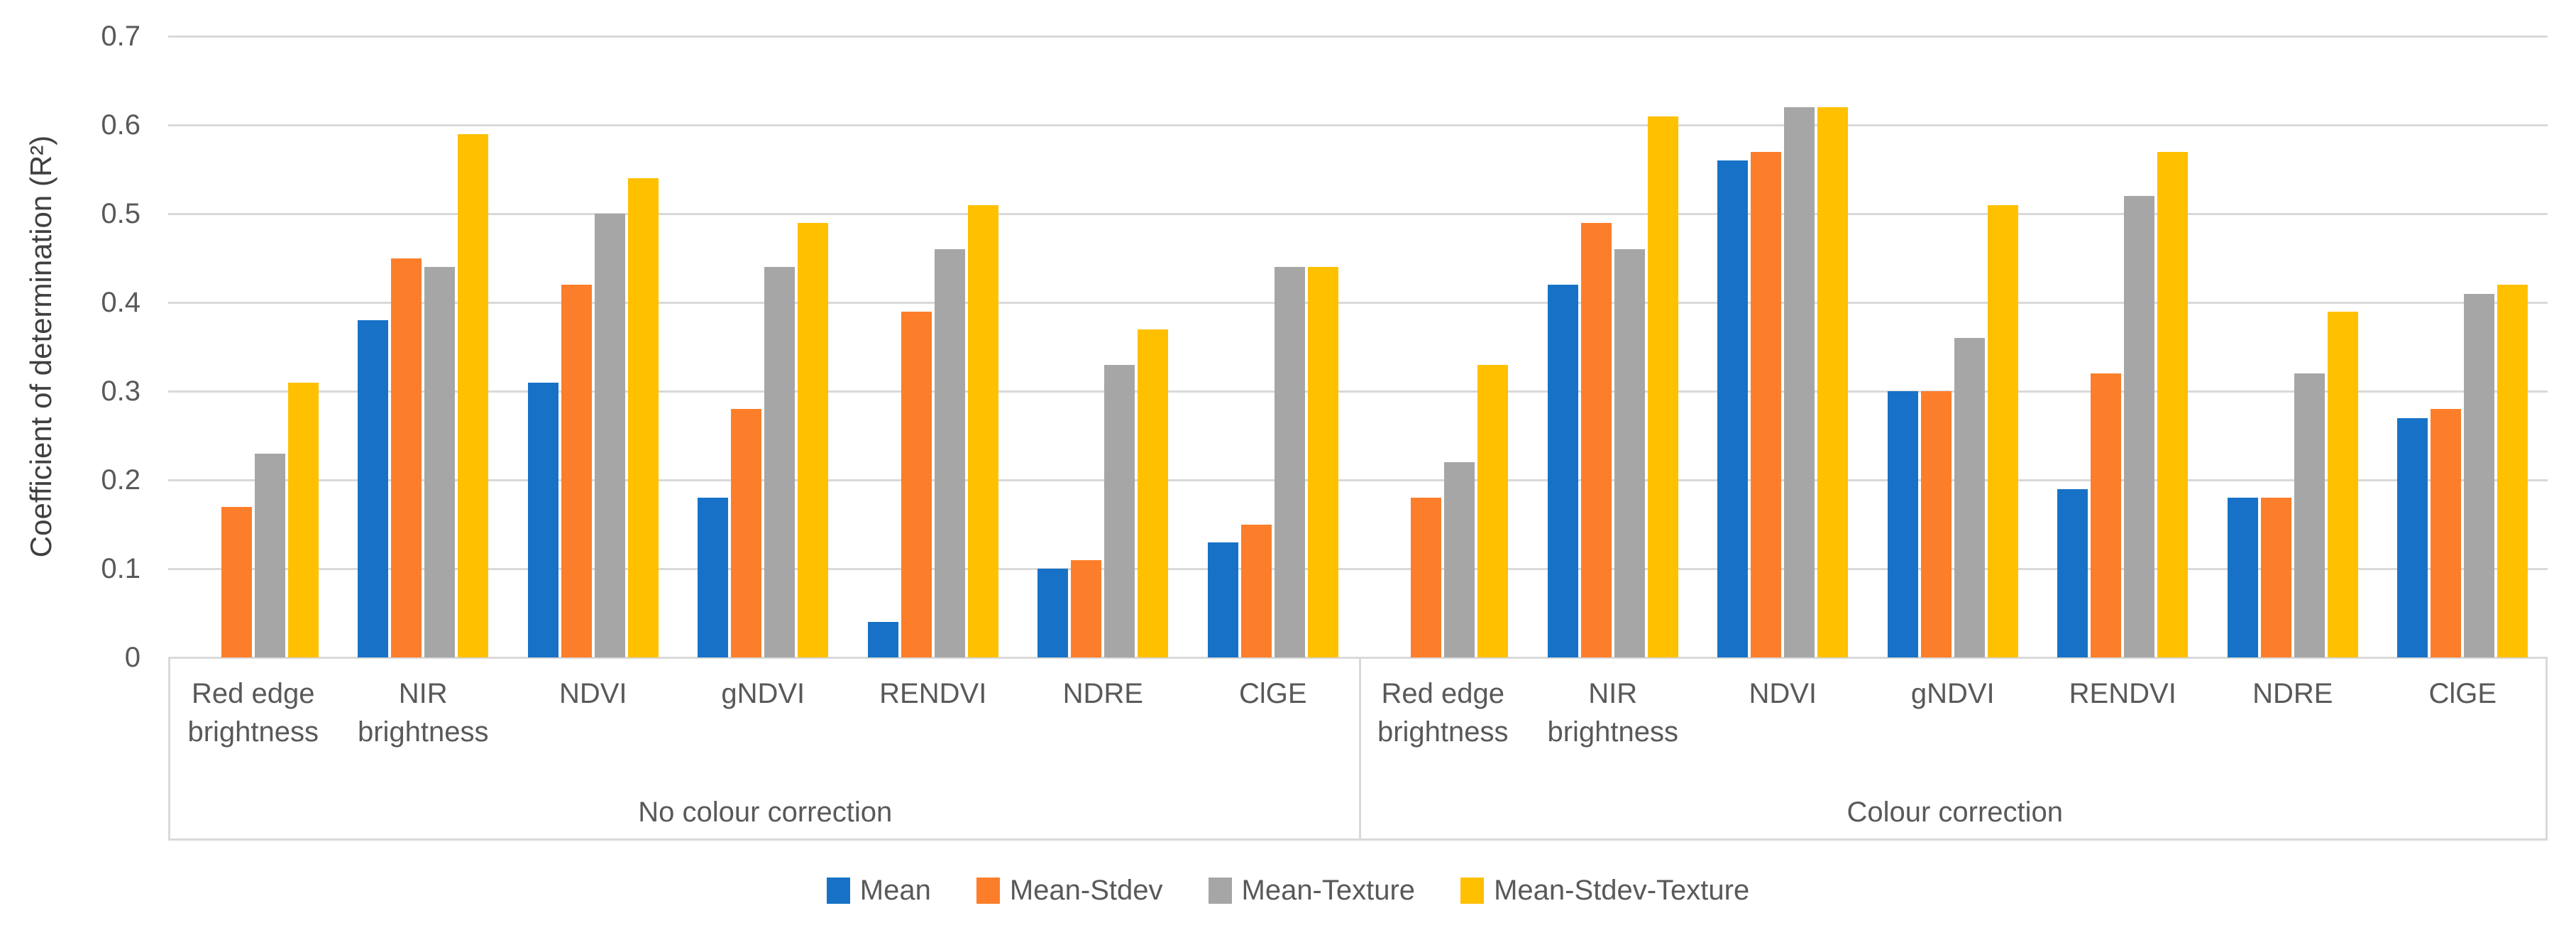 This screenshot has width=2576, height=940. What do you see at coordinates (121, 568) in the screenshot?
I see `y-tick-label: 0.1` at bounding box center [121, 568].